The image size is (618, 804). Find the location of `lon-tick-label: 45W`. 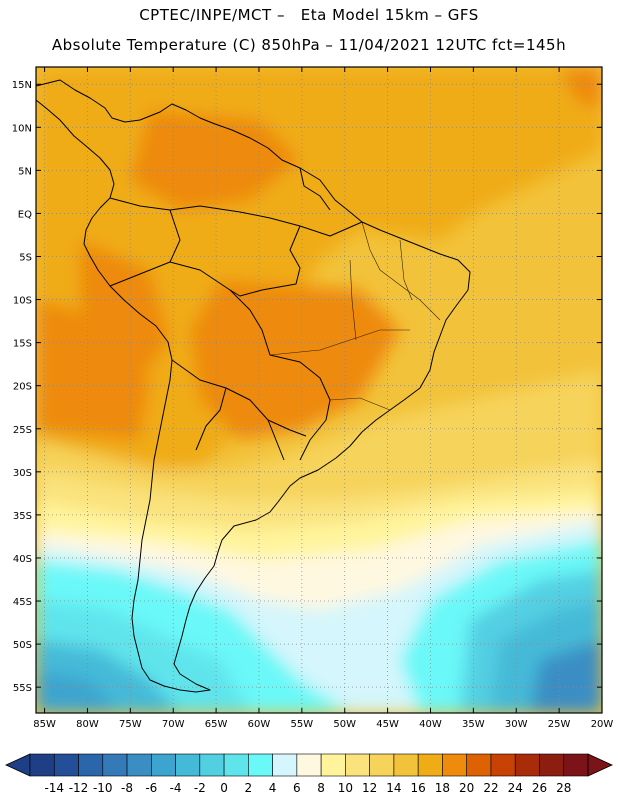

lon-tick-label: 45W is located at coordinates (387, 724).